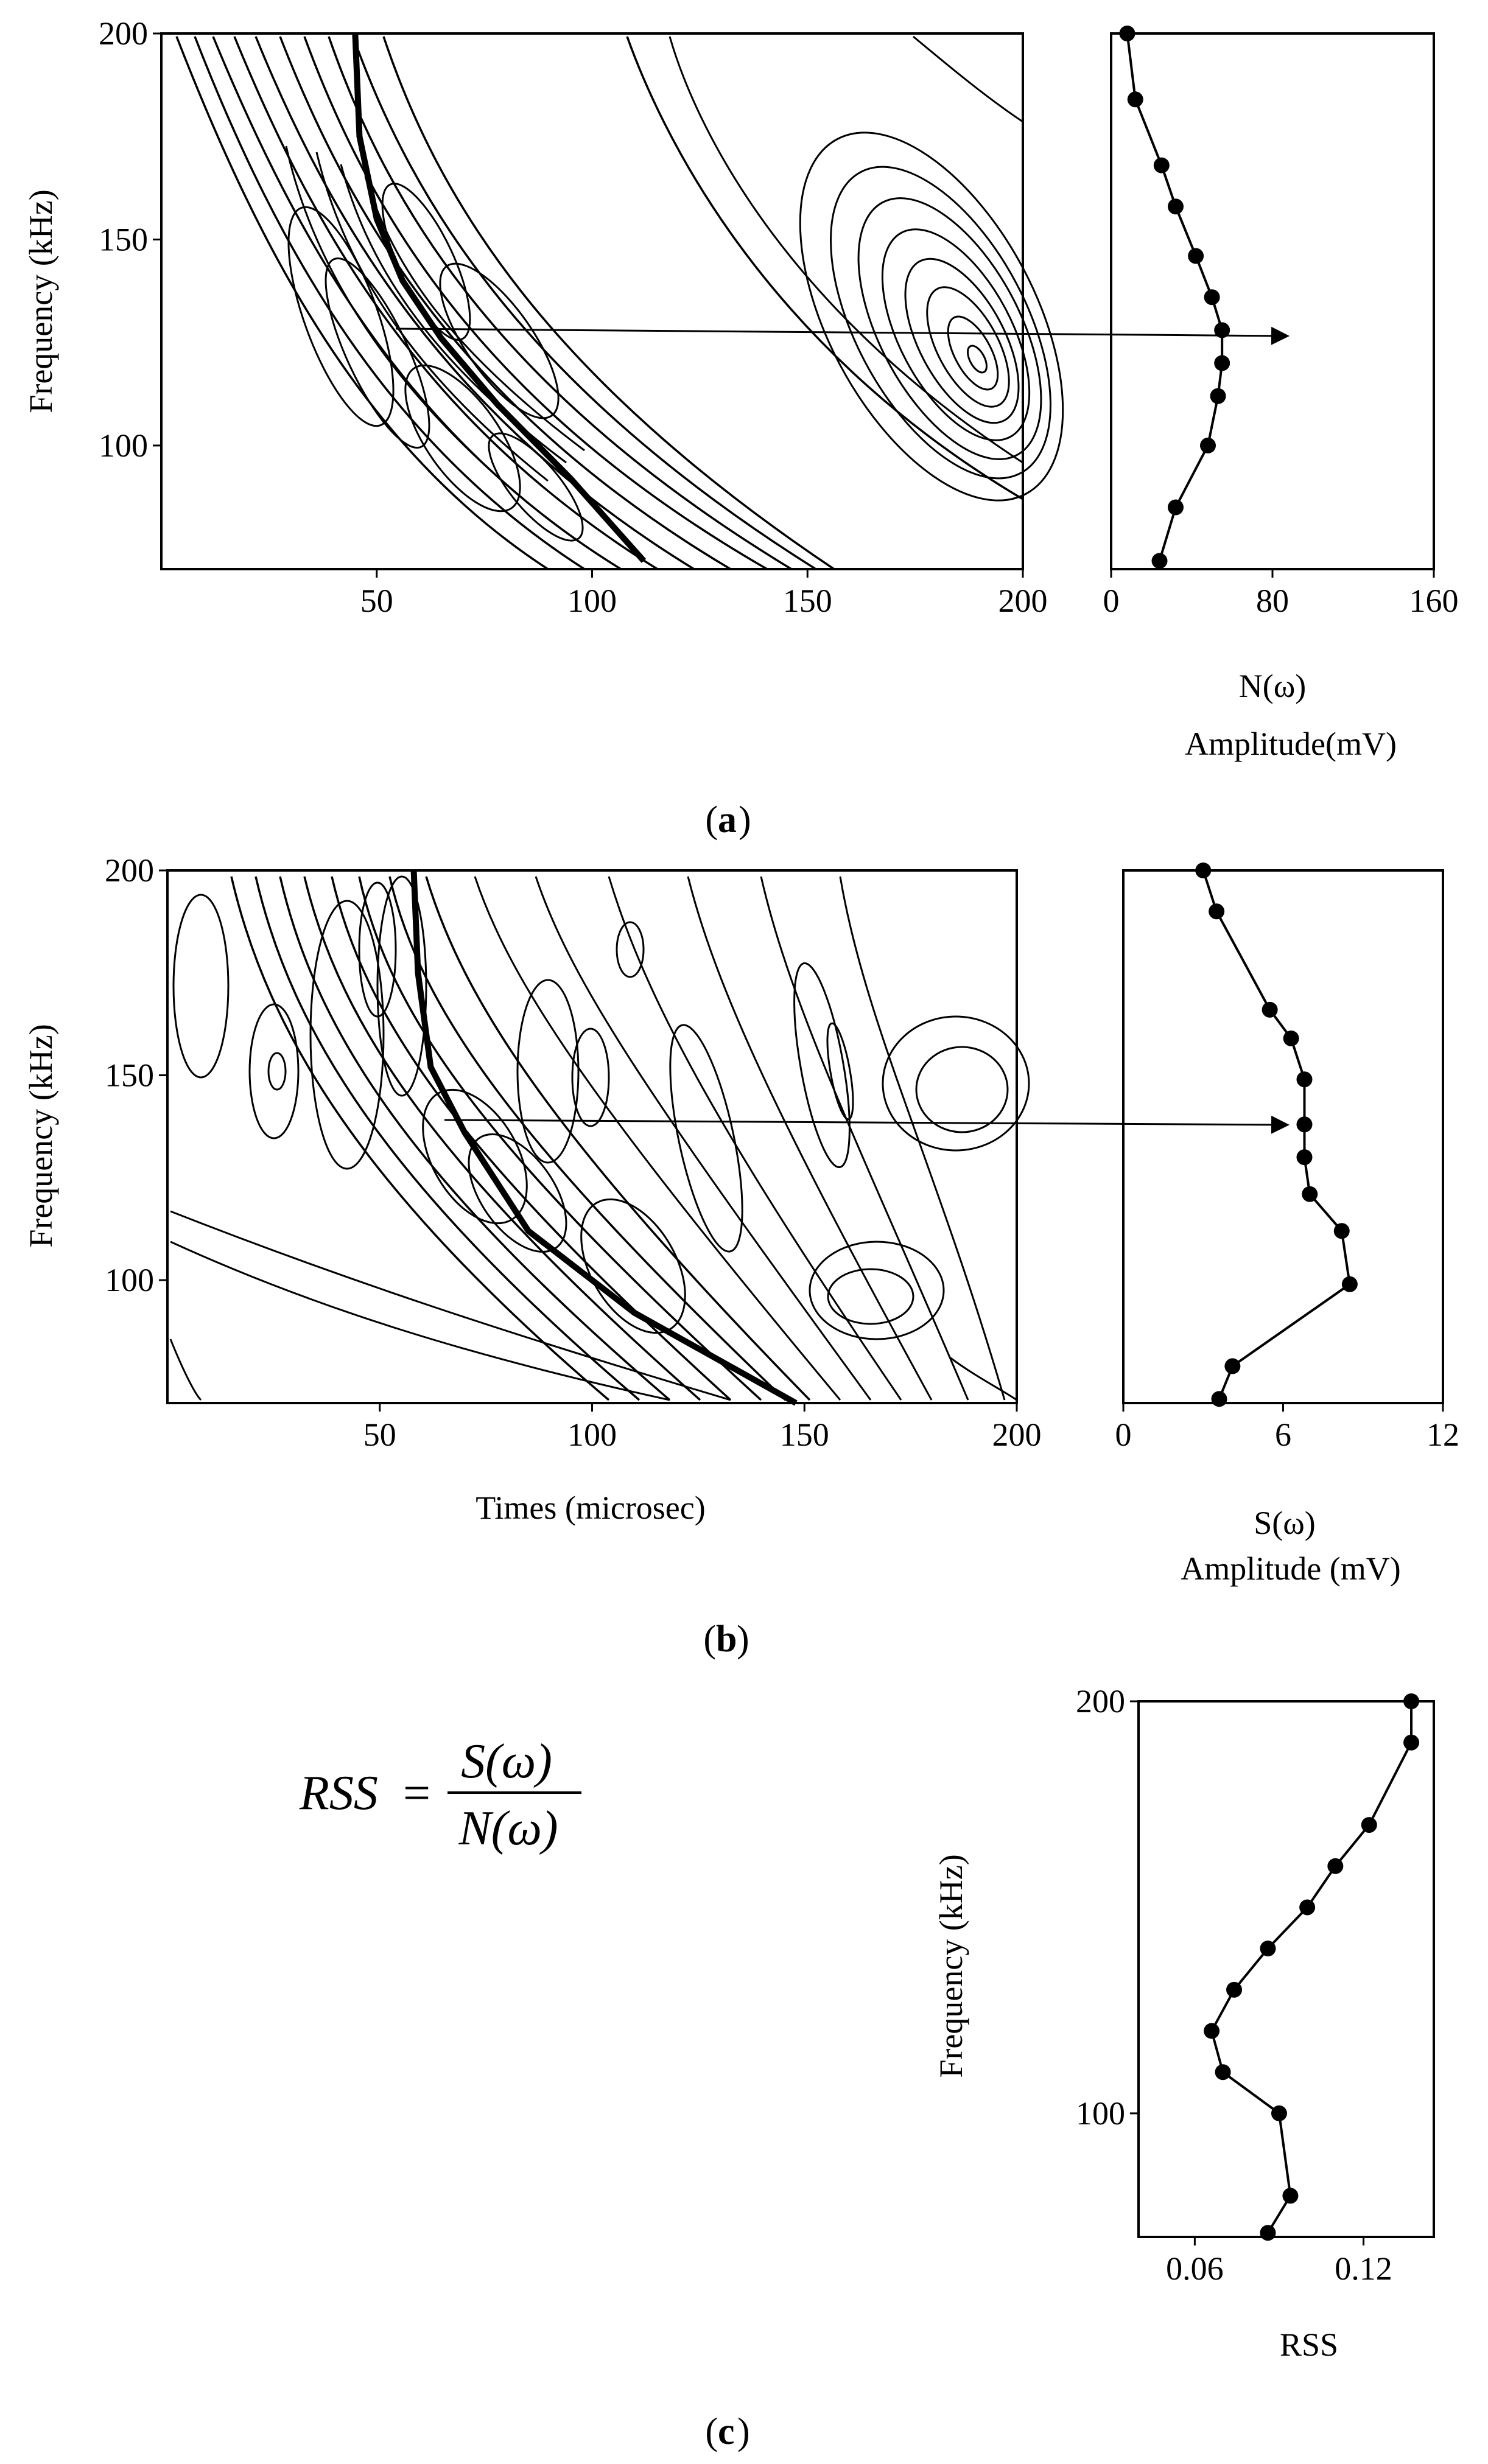 The image size is (1488, 2464). What do you see at coordinates (124, 33) in the screenshot?
I see `y-tick-label-a-contour-2: 200` at bounding box center [124, 33].